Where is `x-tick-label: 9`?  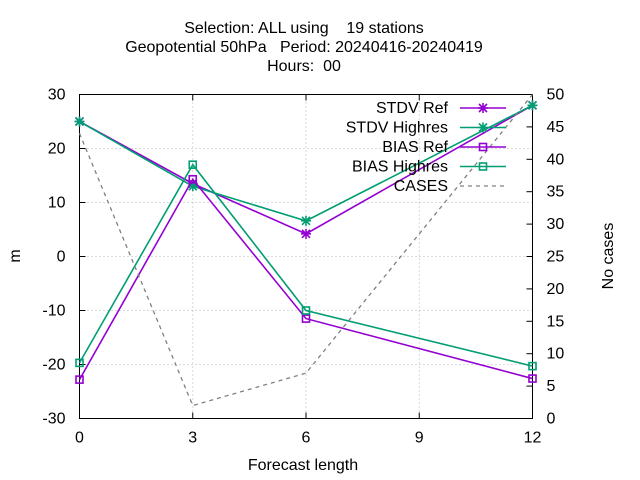
x-tick-label: 9 is located at coordinates (419, 438).